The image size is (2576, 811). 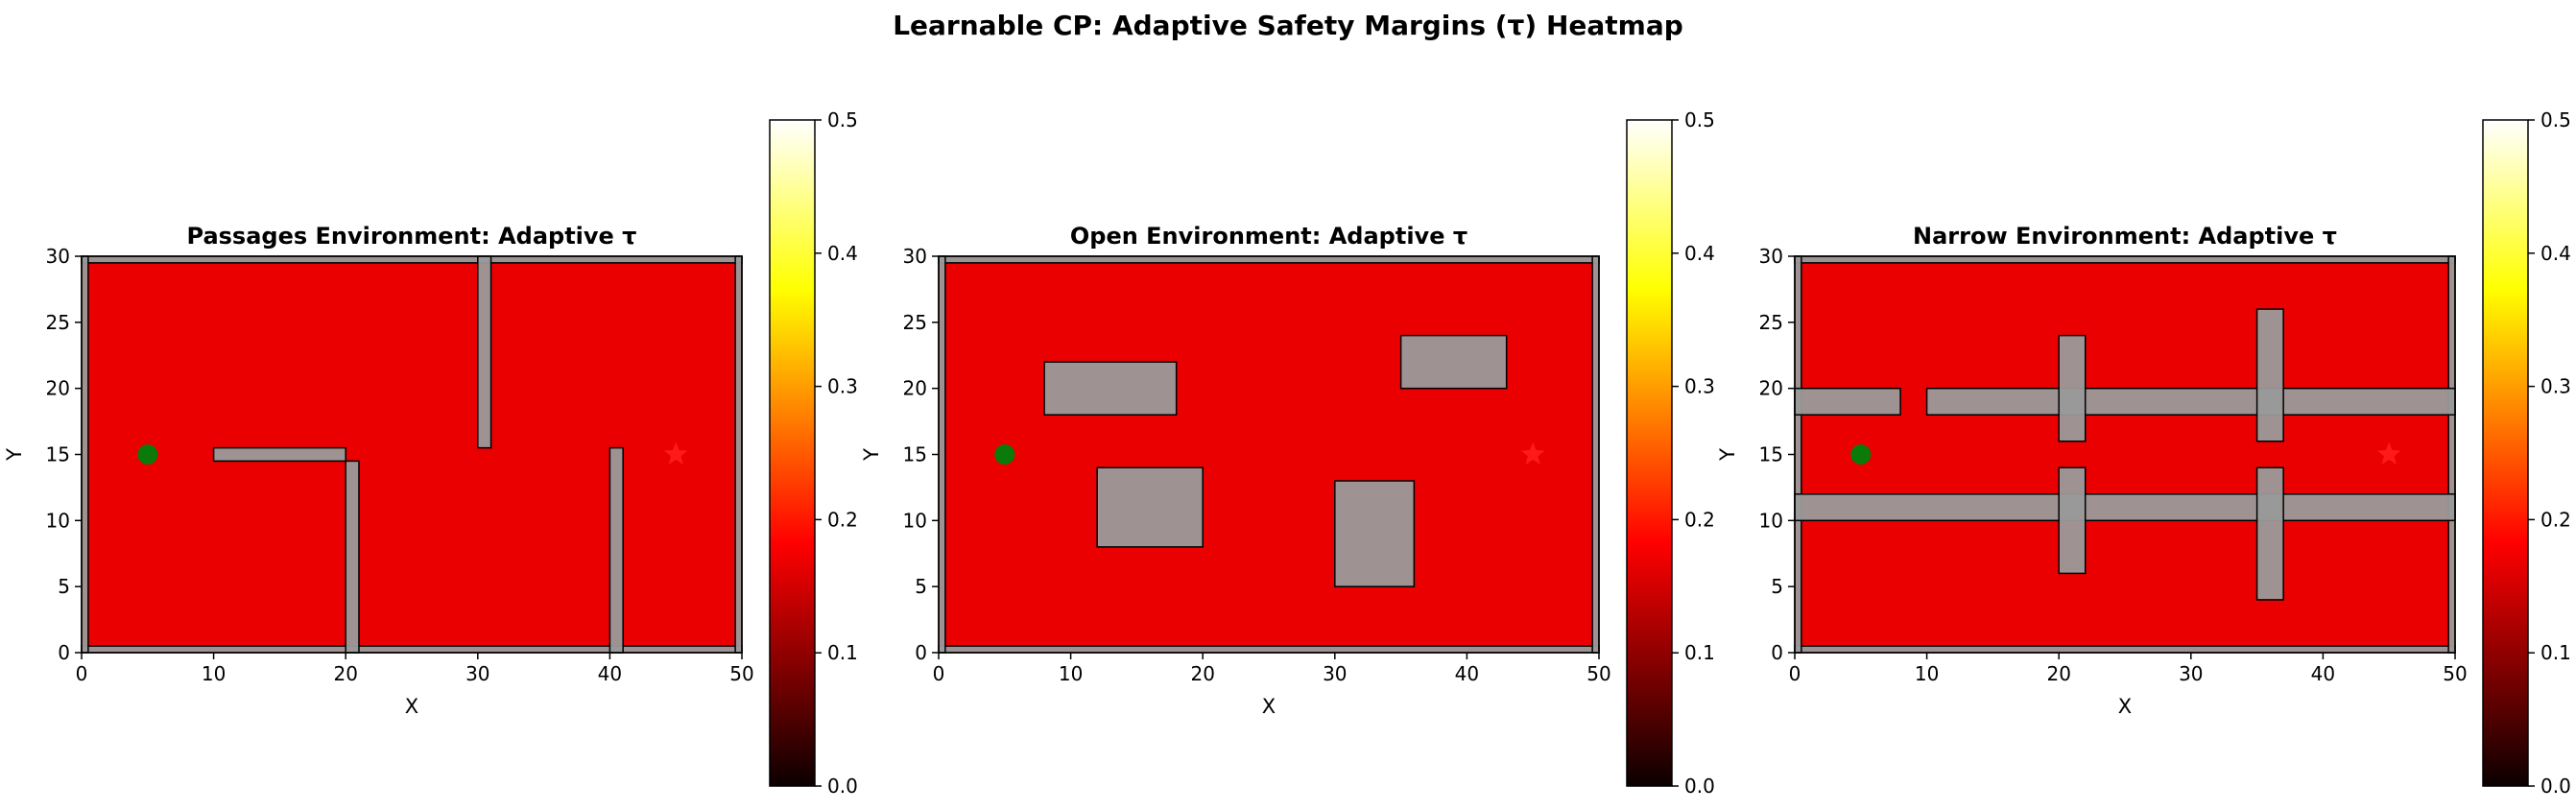 What do you see at coordinates (412, 236) in the screenshot?
I see `panel-title: Passages Environment: Adaptive τ` at bounding box center [412, 236].